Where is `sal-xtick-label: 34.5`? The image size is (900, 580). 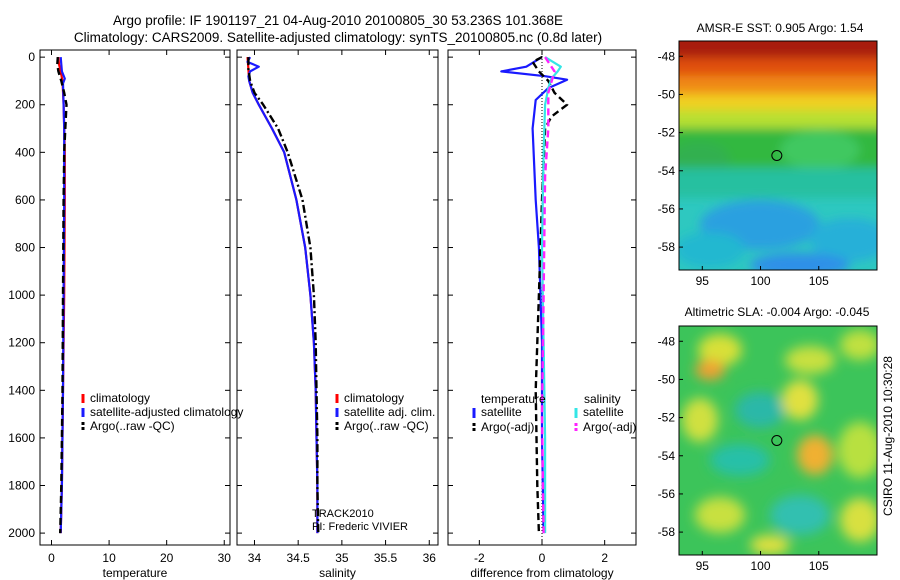
sal-xtick-label: 34.5 is located at coordinates (298, 558).